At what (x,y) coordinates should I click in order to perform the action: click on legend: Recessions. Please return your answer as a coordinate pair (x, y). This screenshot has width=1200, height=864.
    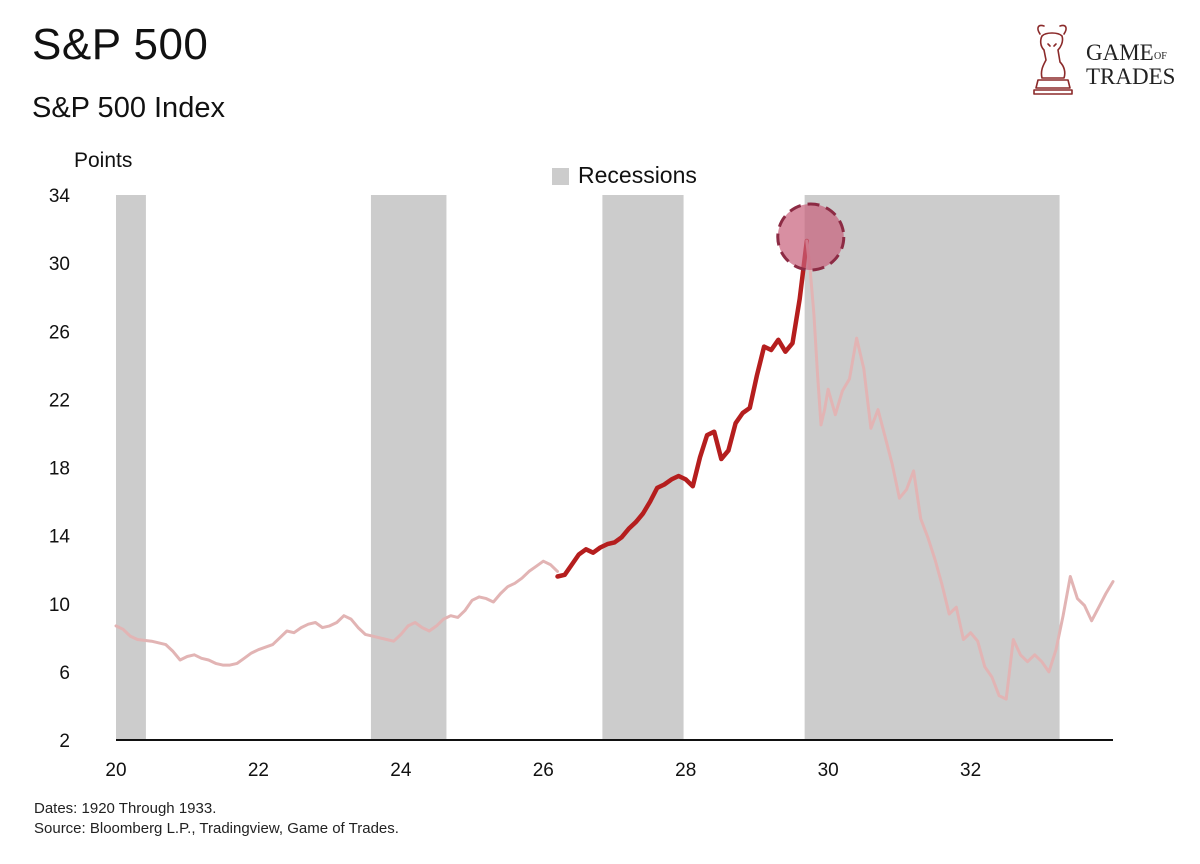
    Looking at the image, I should click on (624, 175).